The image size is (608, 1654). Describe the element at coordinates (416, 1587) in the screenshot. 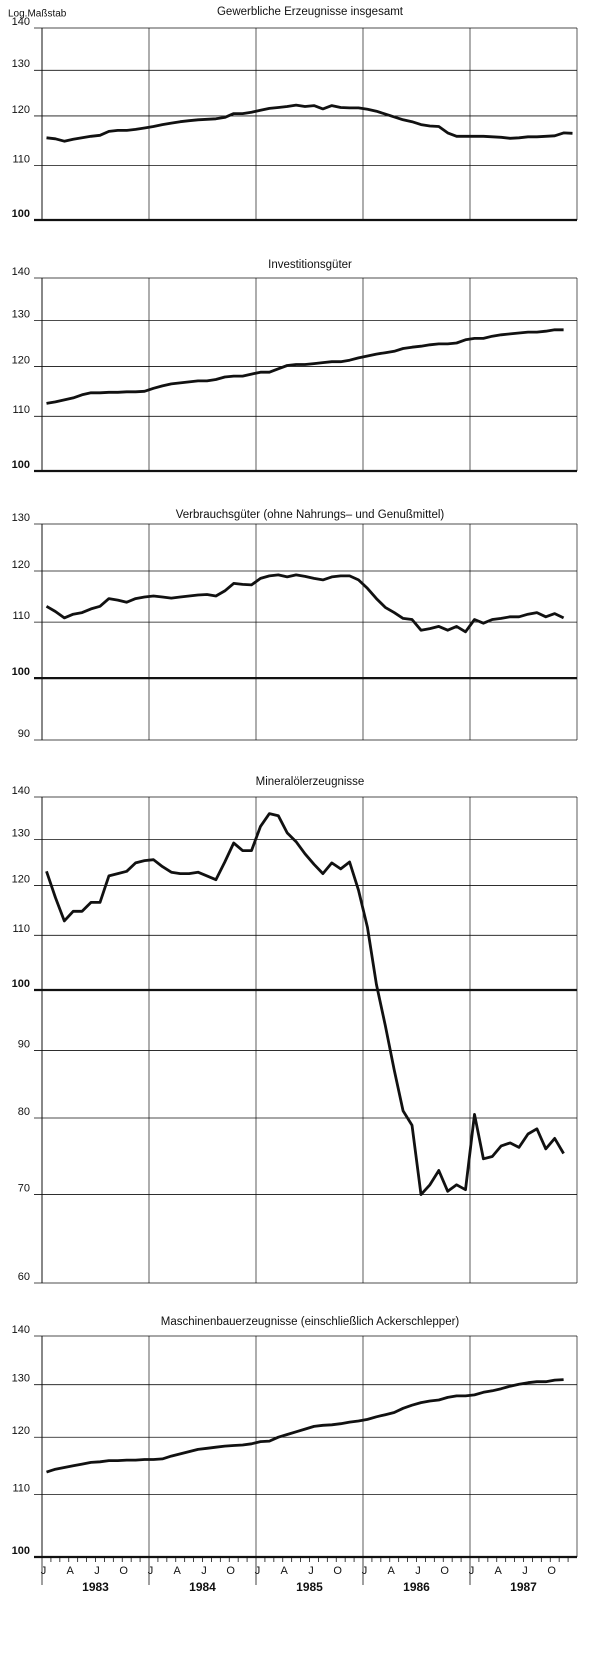

I see `year-label: 1986` at that location.